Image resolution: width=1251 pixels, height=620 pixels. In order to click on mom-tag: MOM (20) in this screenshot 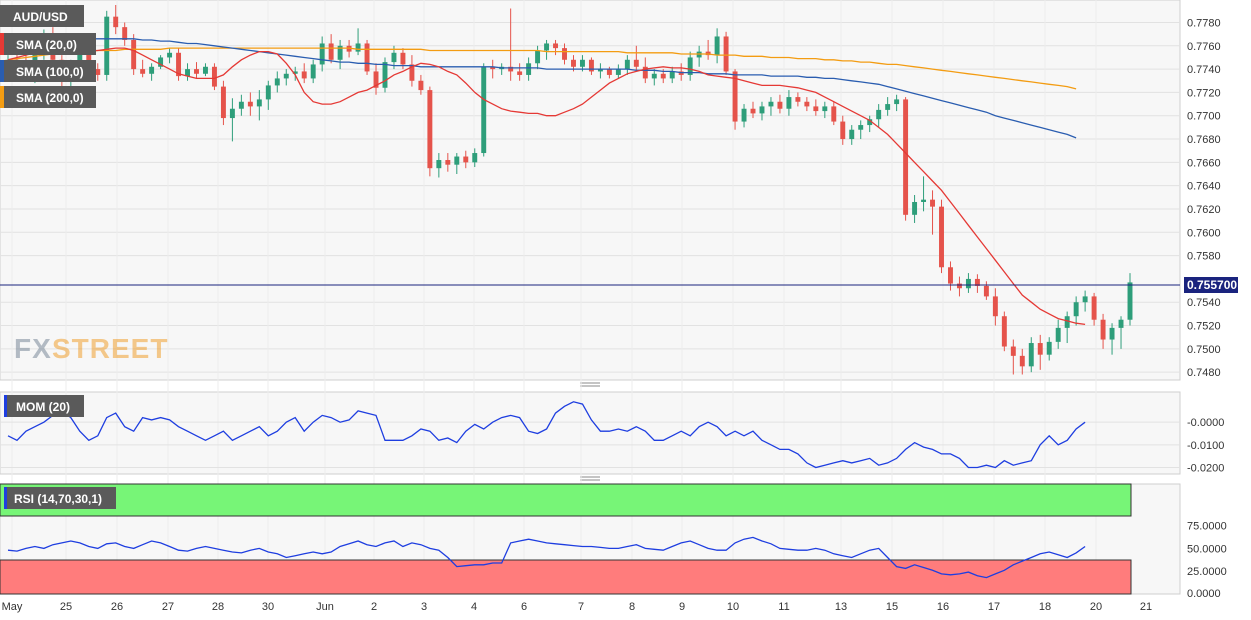, I will do `click(44, 406)`.